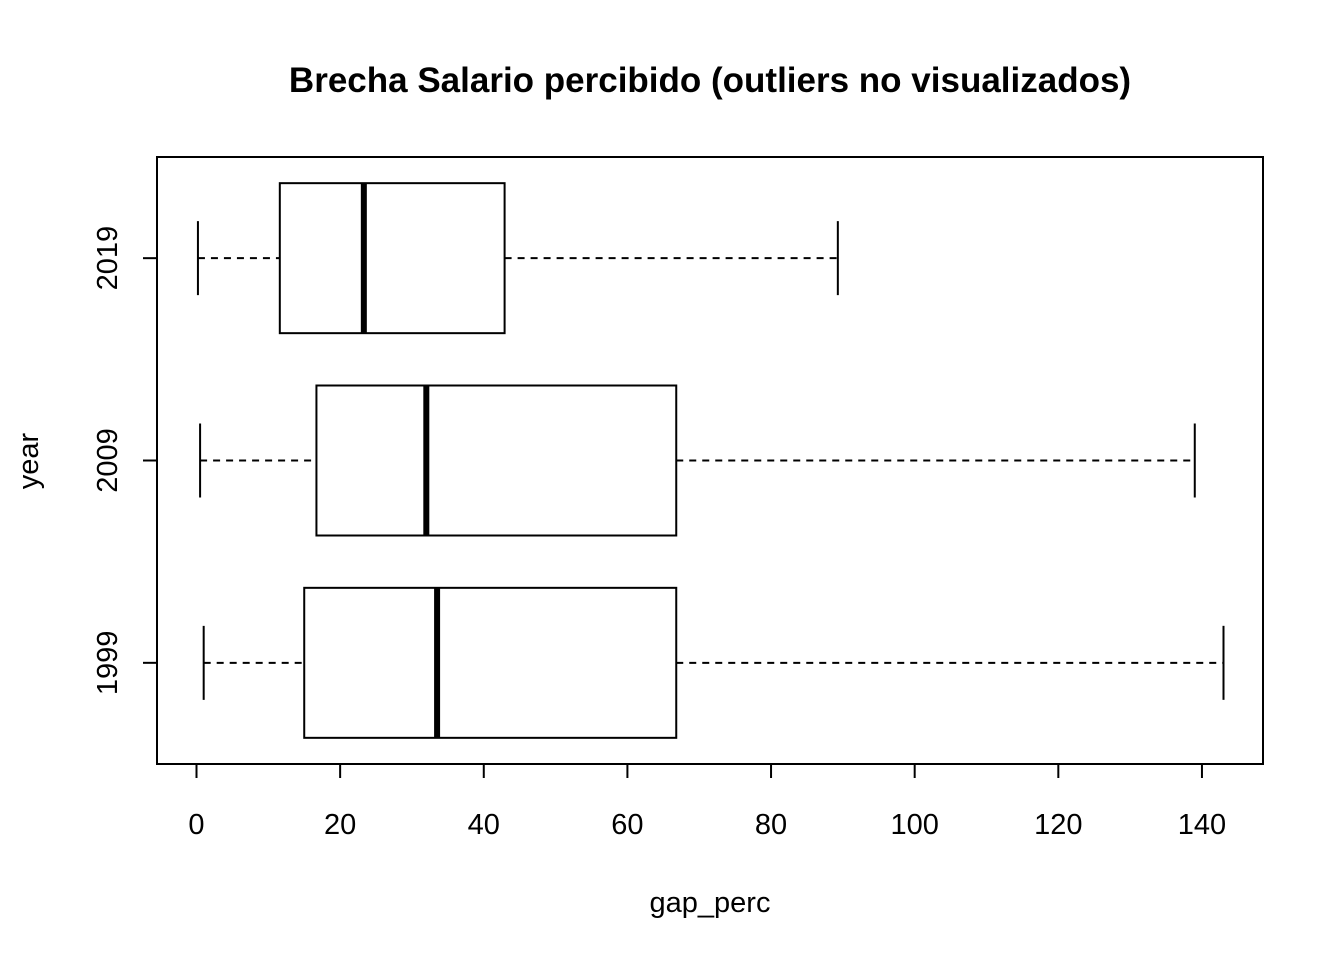  I want to click on x-tick-label: 60, so click(627, 825).